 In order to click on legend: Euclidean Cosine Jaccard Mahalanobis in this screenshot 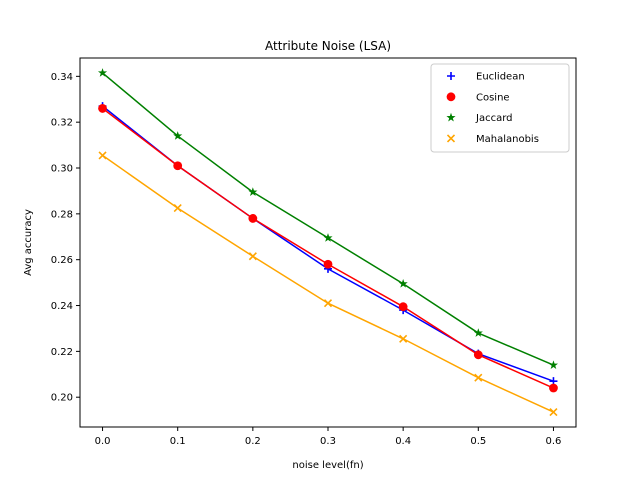, I will do `click(500, 108)`.